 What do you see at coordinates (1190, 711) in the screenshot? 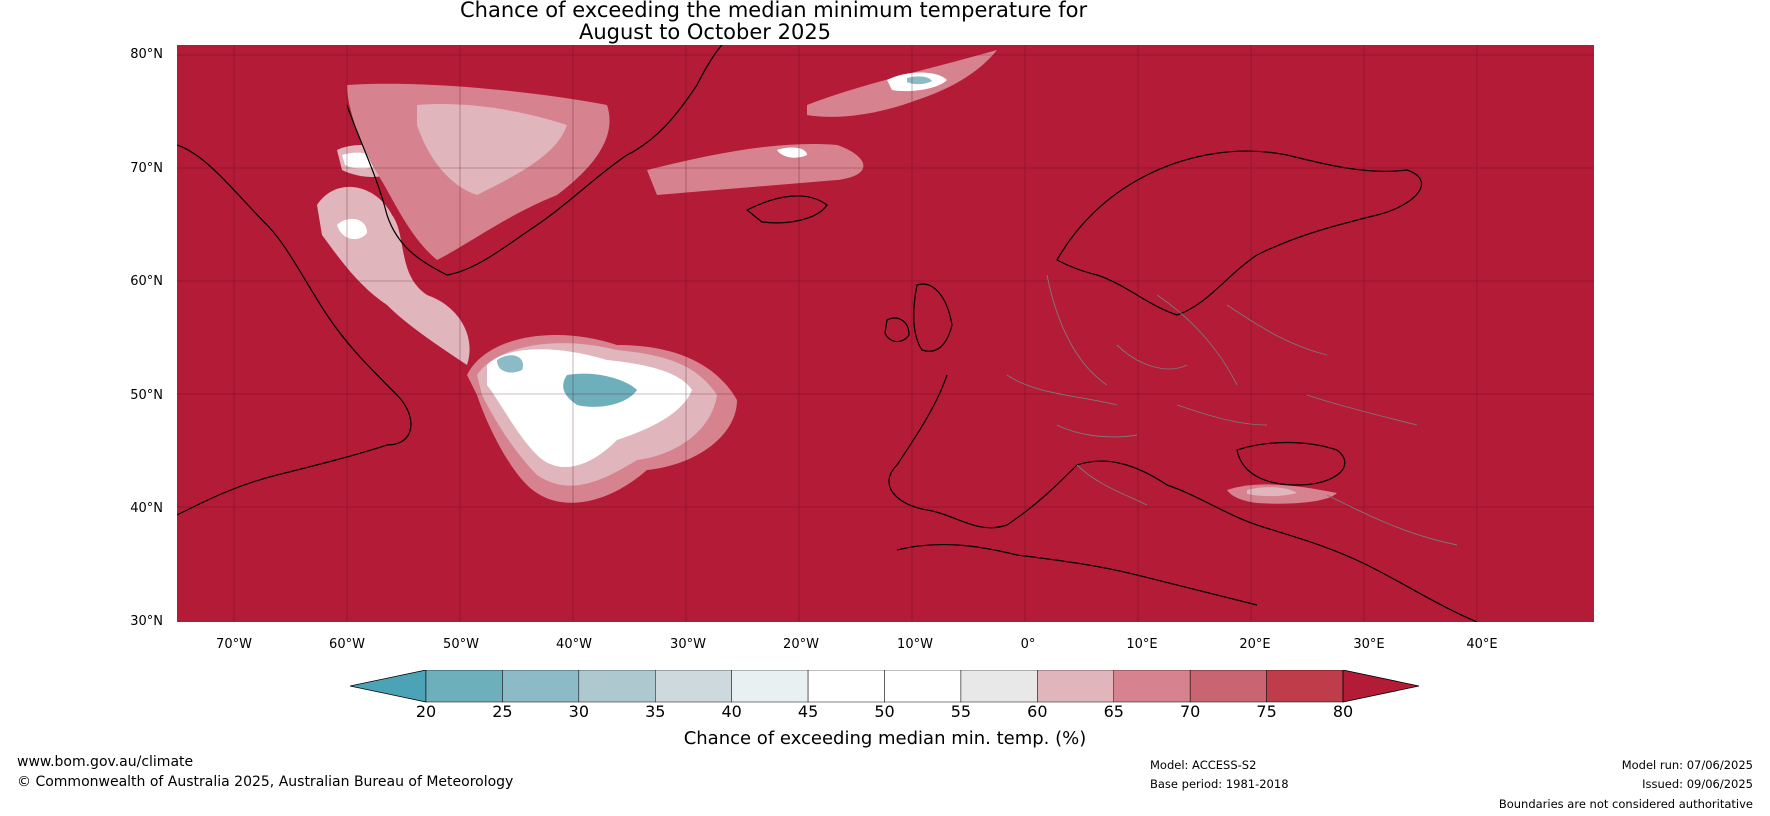
I see `colorbar-tick-label: 70` at bounding box center [1190, 711].